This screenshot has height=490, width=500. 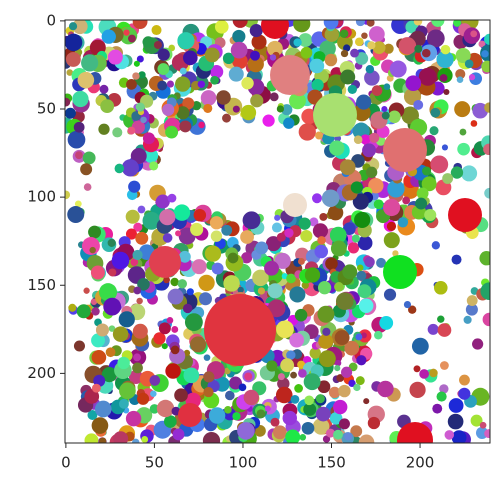 What do you see at coordinates (41, 197) in the screenshot?
I see `y-tick-label: 100` at bounding box center [41, 197].